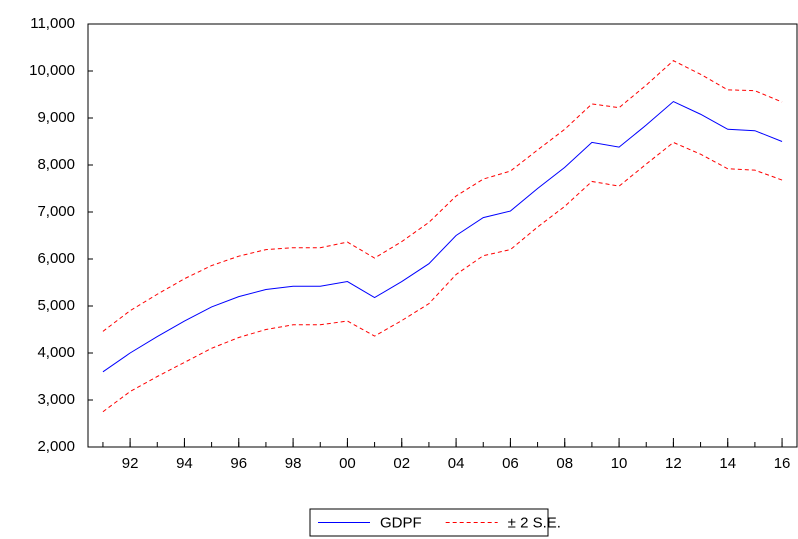 The width and height of the screenshot is (798, 539). What do you see at coordinates (56, 446) in the screenshot?
I see `y-tick-label: 2,000` at bounding box center [56, 446].